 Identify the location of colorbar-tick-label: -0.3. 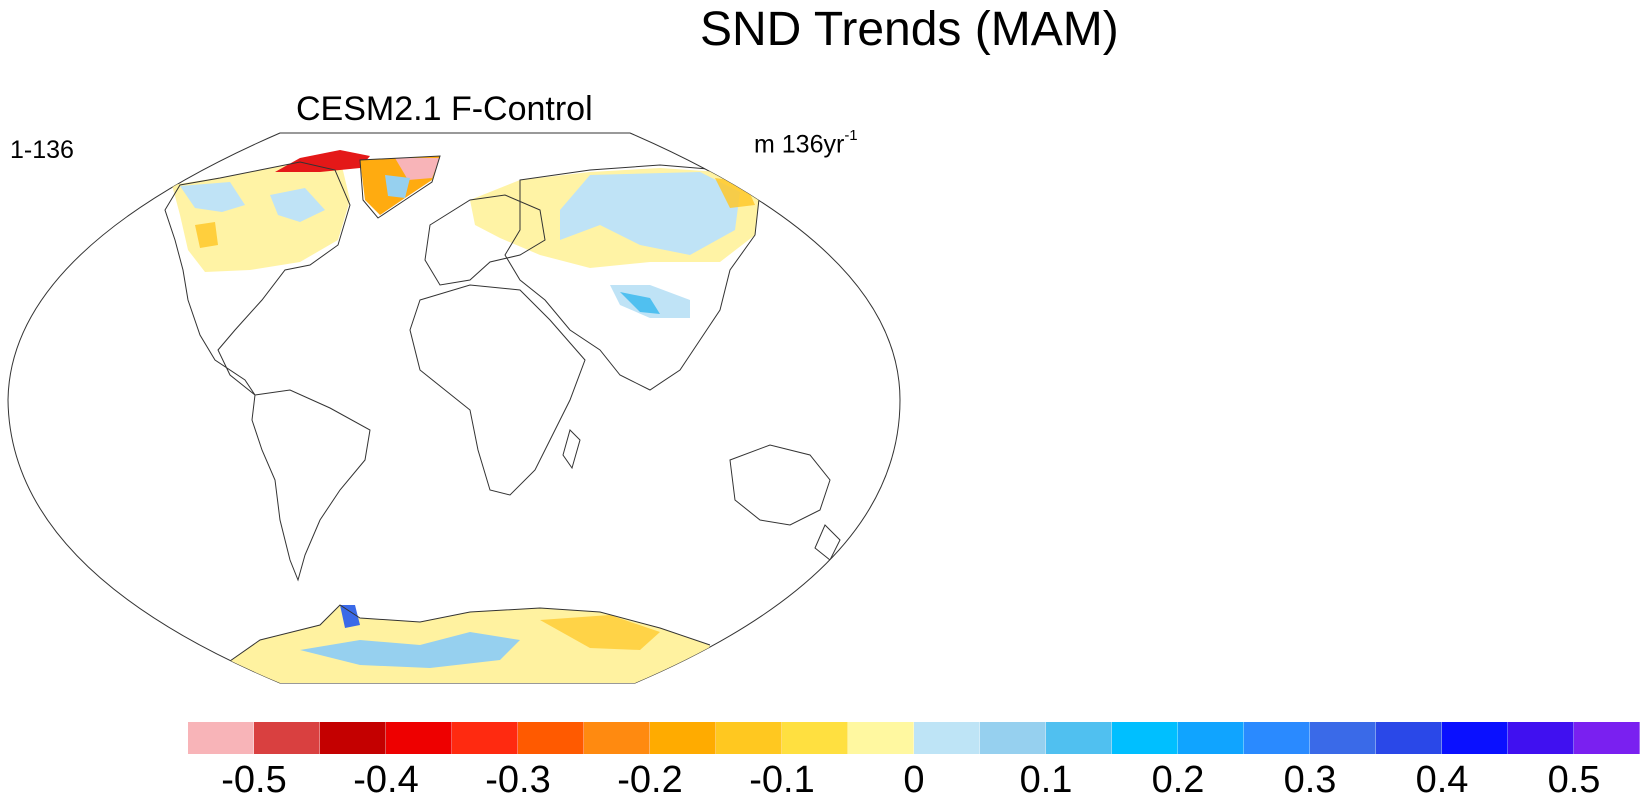
(518, 780).